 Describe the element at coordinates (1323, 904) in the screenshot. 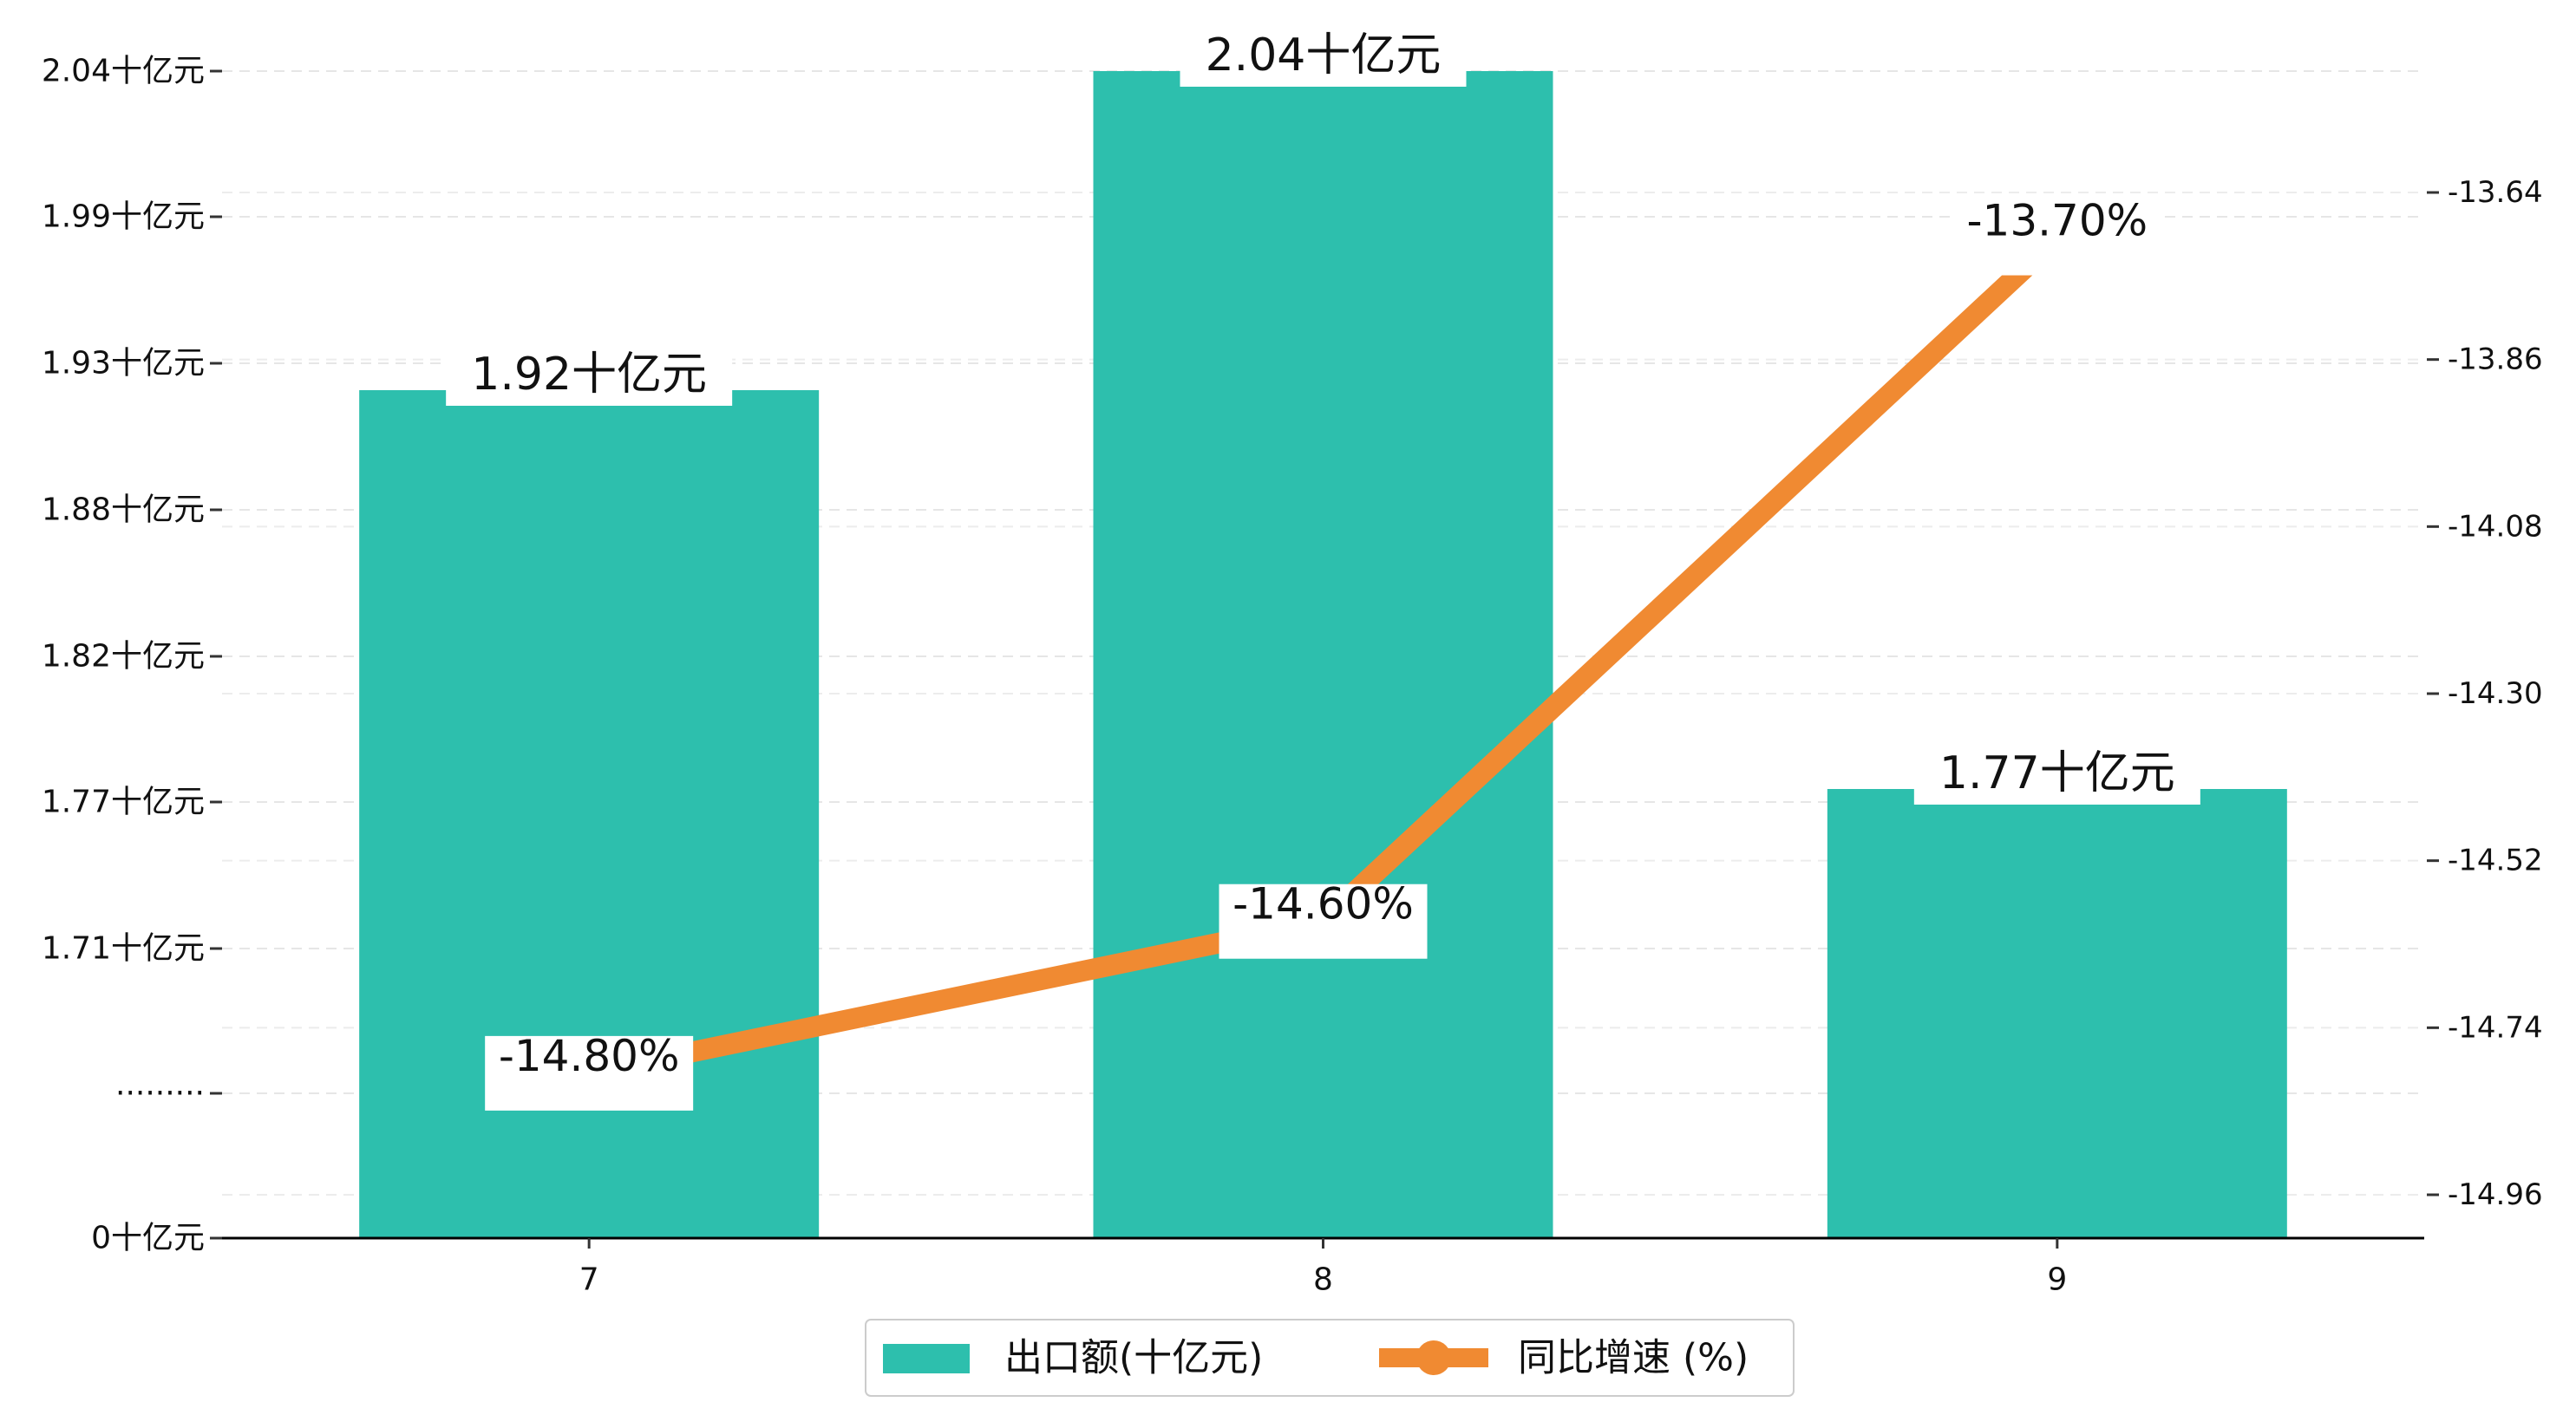

I see `line-value-label: -14.60%` at that location.